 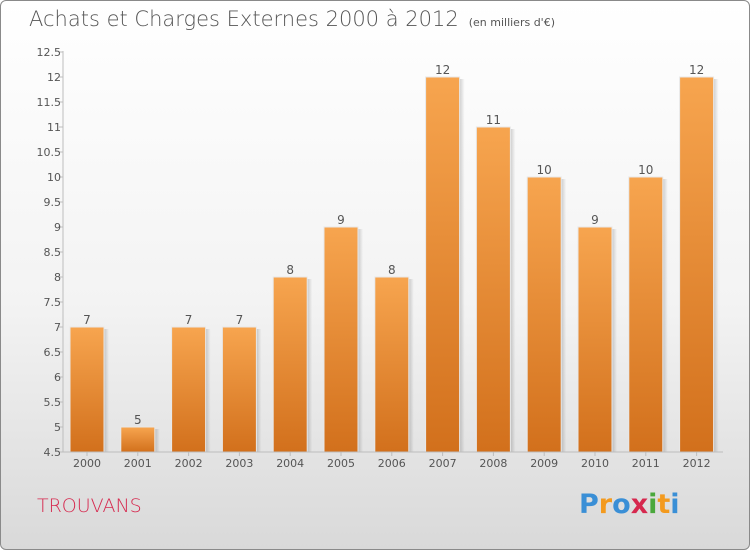 I want to click on y-tick-label: 5.5, so click(x=53, y=402).